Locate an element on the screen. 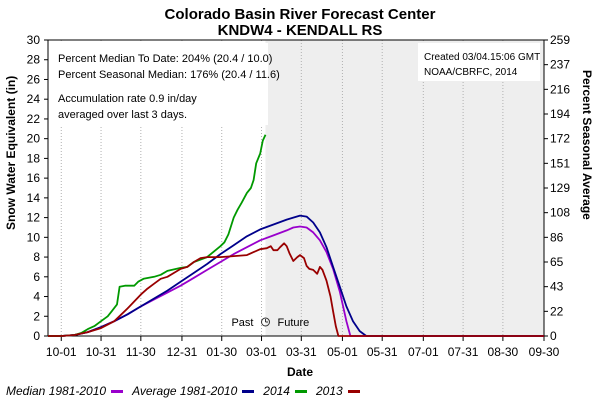 The image size is (600, 400). y-right-tick-label: 65 is located at coordinates (557, 262).